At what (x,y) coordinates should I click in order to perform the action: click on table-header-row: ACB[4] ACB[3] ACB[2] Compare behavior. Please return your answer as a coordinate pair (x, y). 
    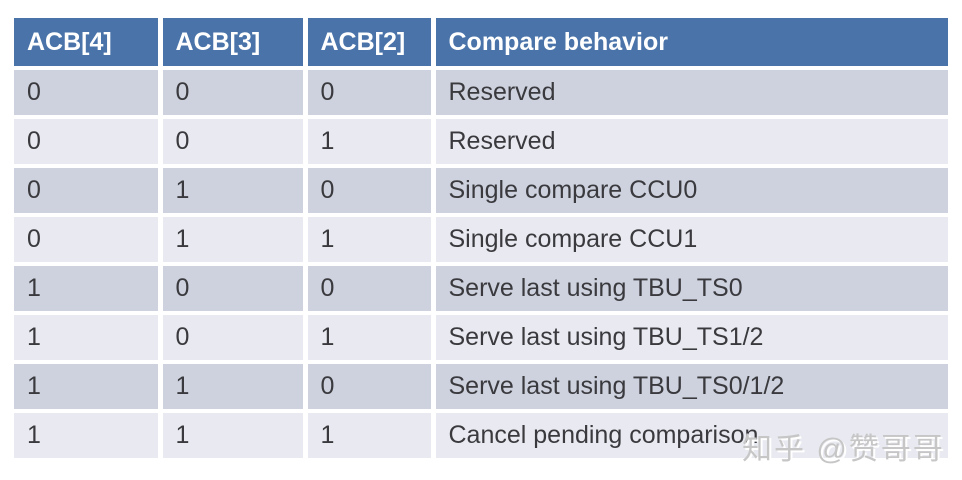
    Looking at the image, I should click on (481, 44).